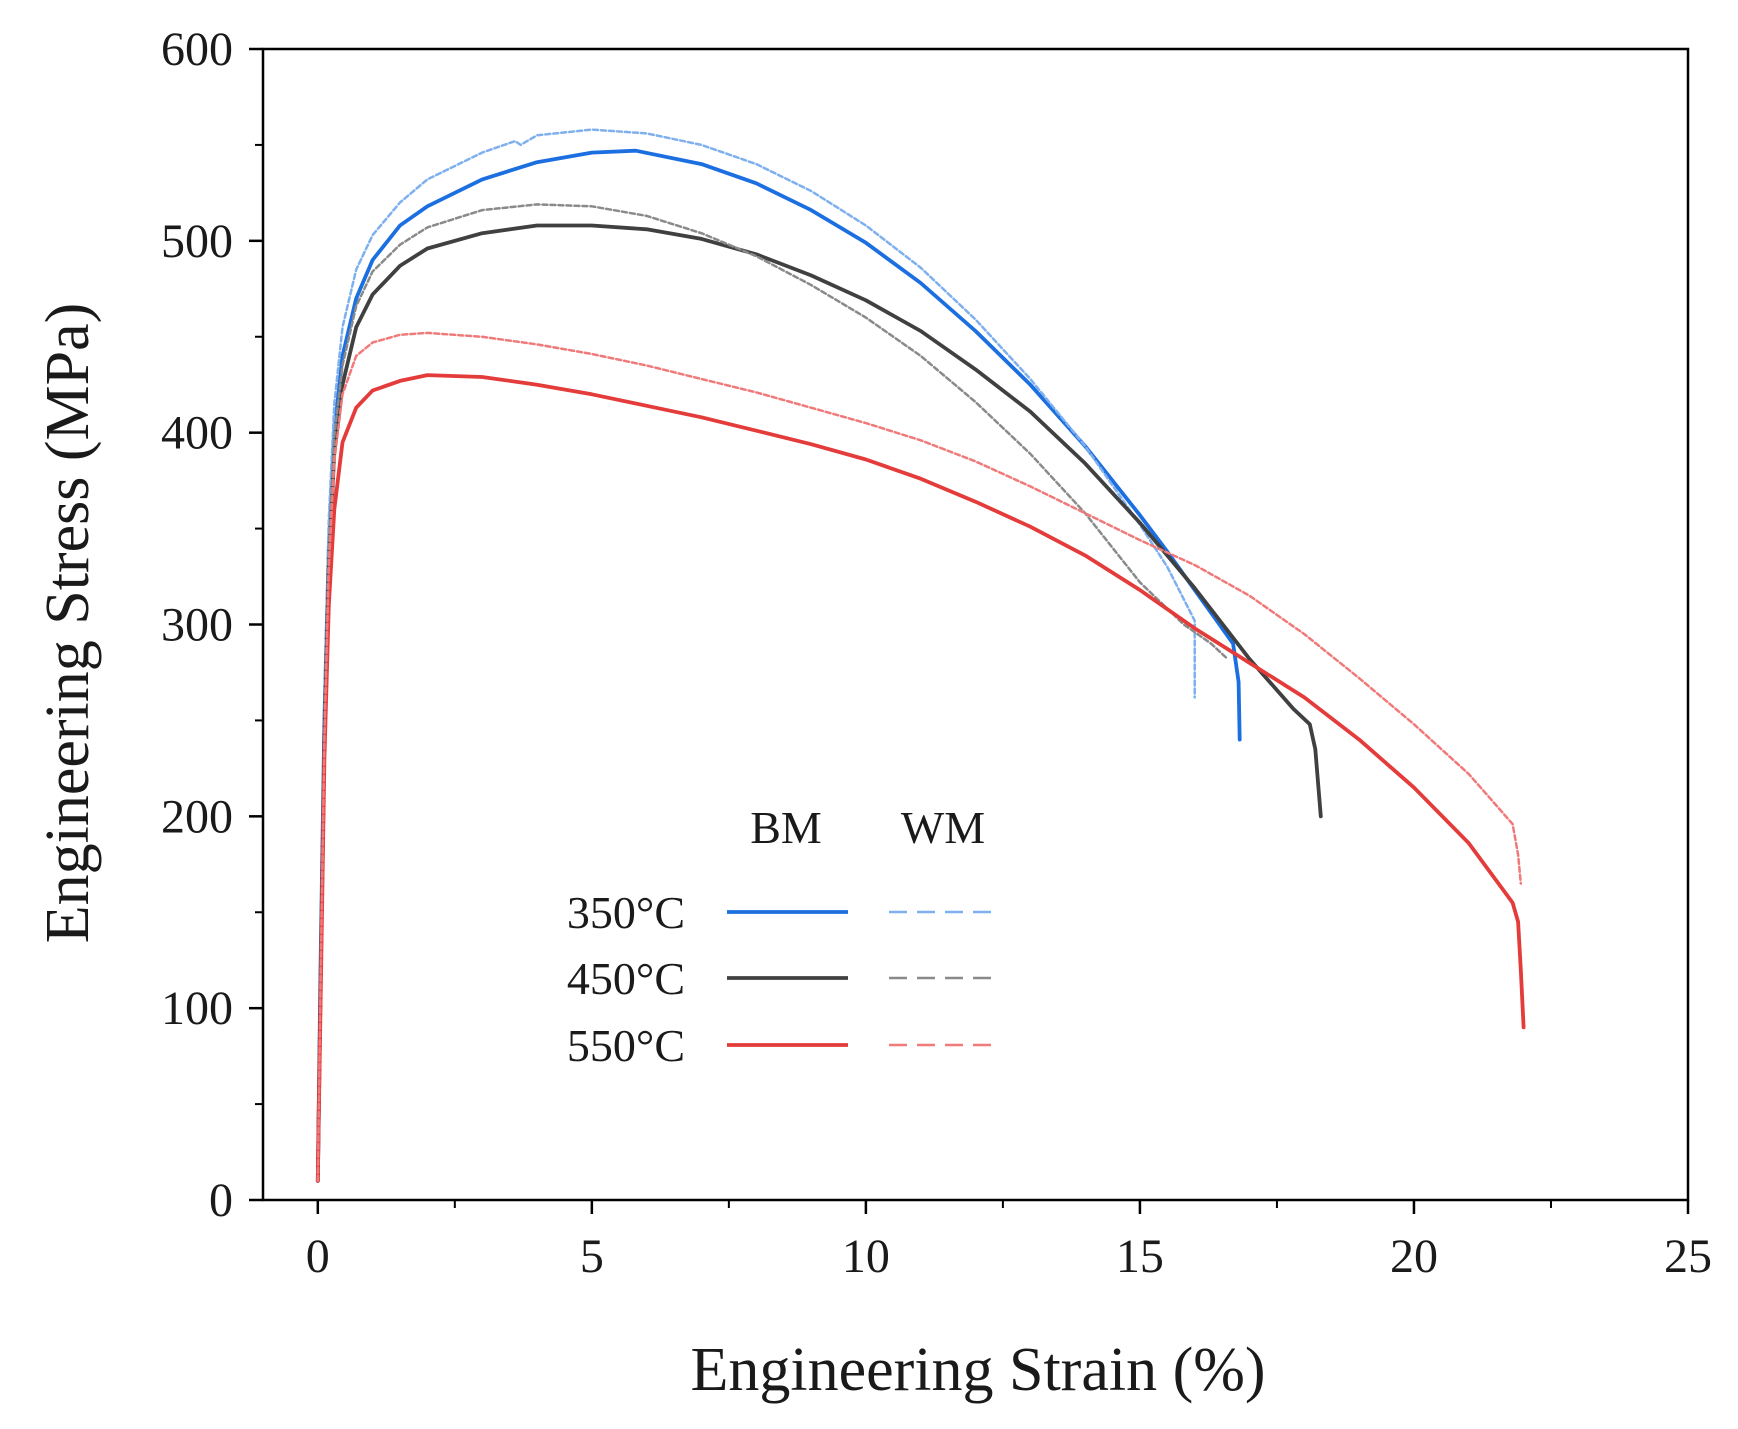 The width and height of the screenshot is (1738, 1429). I want to click on legend: BM WM 350°C 450°C 550°C, so click(783, 936).